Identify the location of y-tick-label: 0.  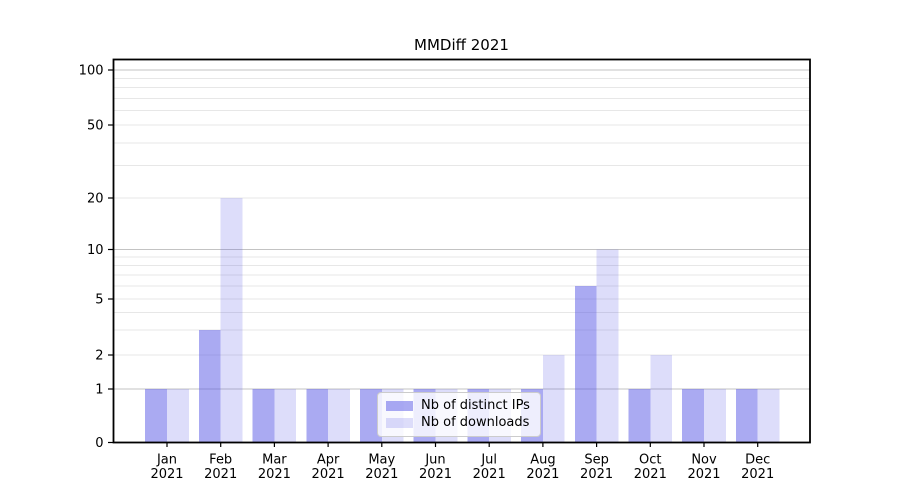
(99, 443).